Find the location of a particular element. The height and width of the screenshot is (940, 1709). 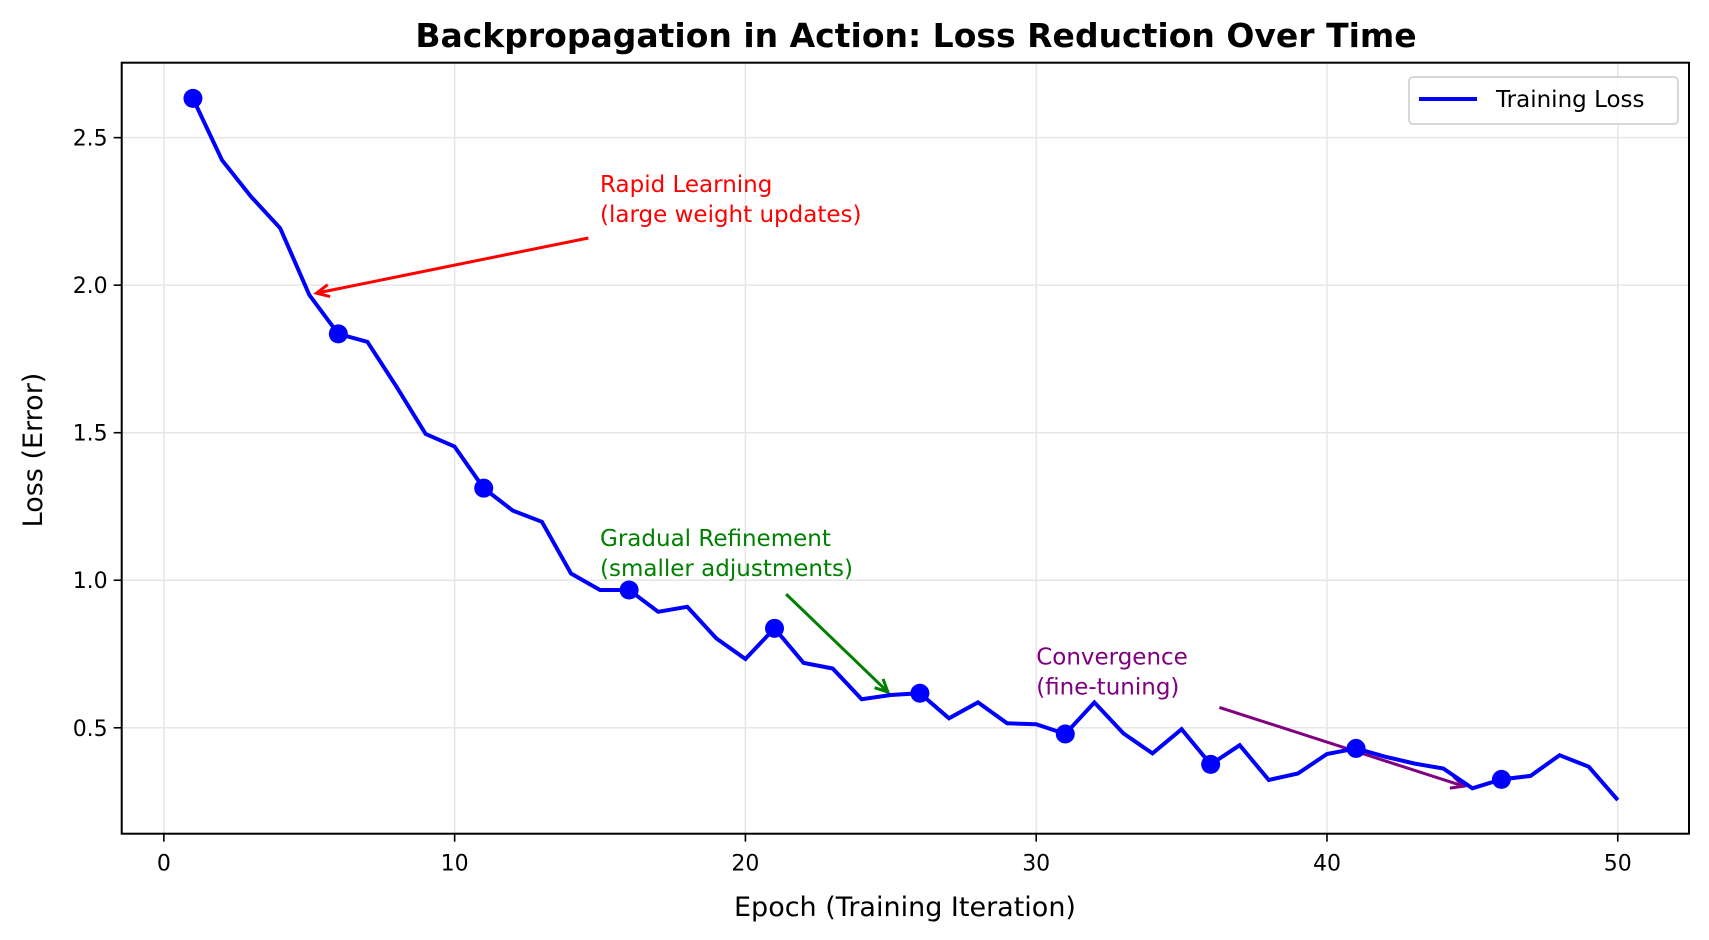

y-axis-label: Loss (Error) is located at coordinates (33, 450).